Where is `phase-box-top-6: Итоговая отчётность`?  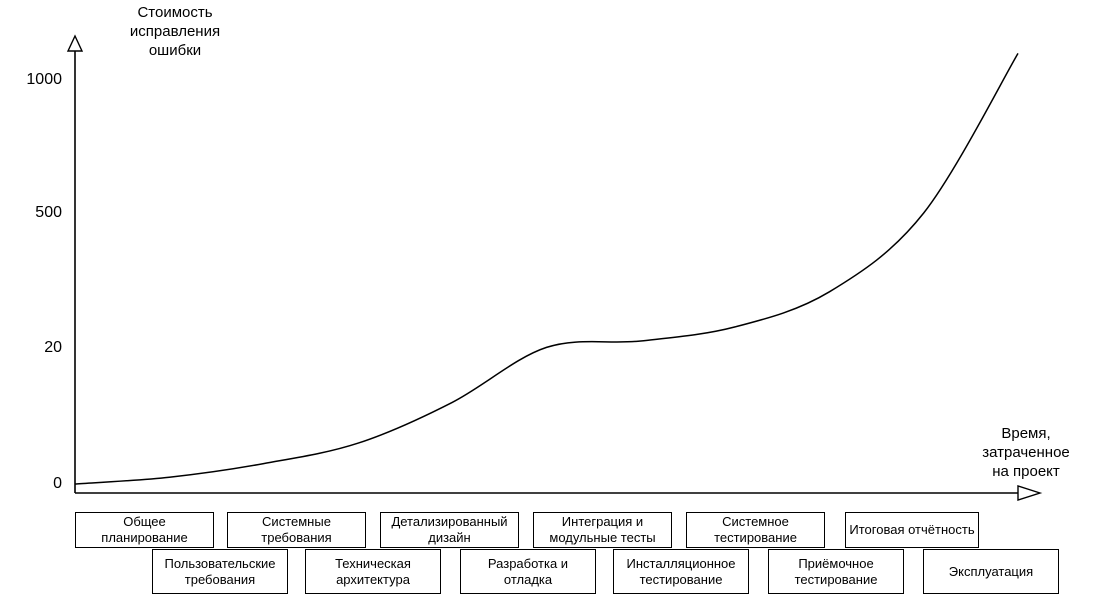 phase-box-top-6: Итоговая отчётность is located at coordinates (912, 530).